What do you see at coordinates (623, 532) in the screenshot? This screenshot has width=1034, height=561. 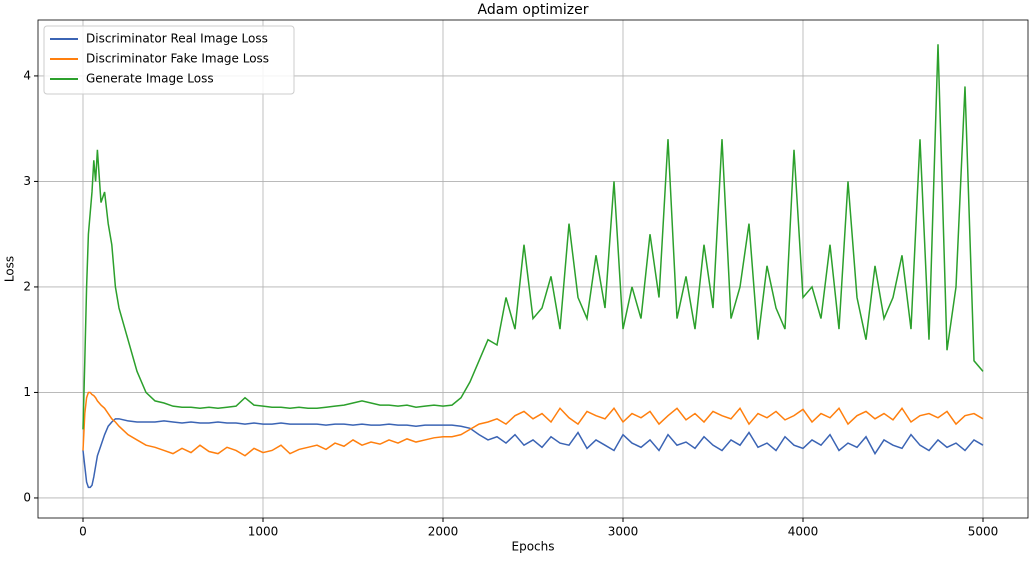 I see `x-tick-label: 3000` at bounding box center [623, 532].